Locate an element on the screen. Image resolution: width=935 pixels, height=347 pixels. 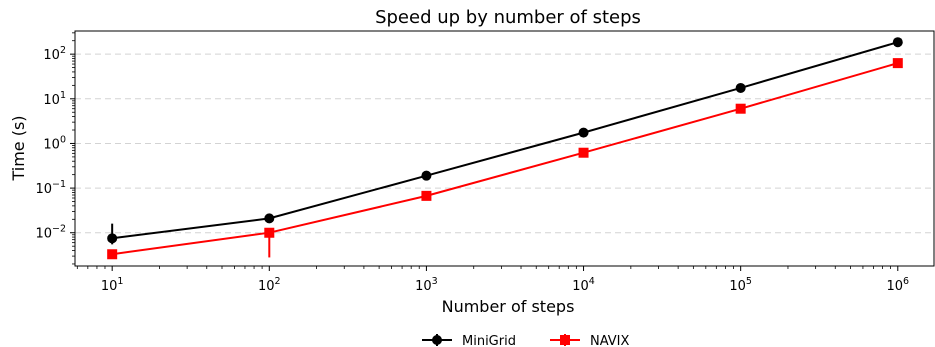
x-tick-label: 10⁶ is located at coordinates (897, 285).